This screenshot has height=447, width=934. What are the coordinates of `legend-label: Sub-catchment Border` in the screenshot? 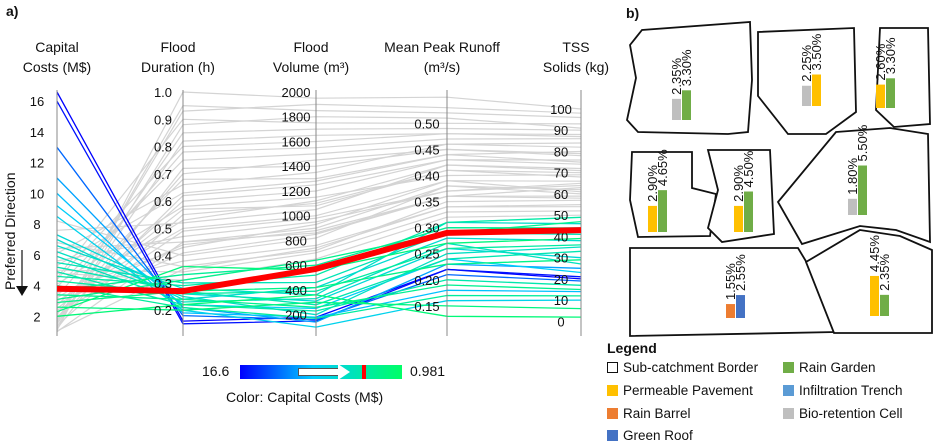 It's located at (691, 367).